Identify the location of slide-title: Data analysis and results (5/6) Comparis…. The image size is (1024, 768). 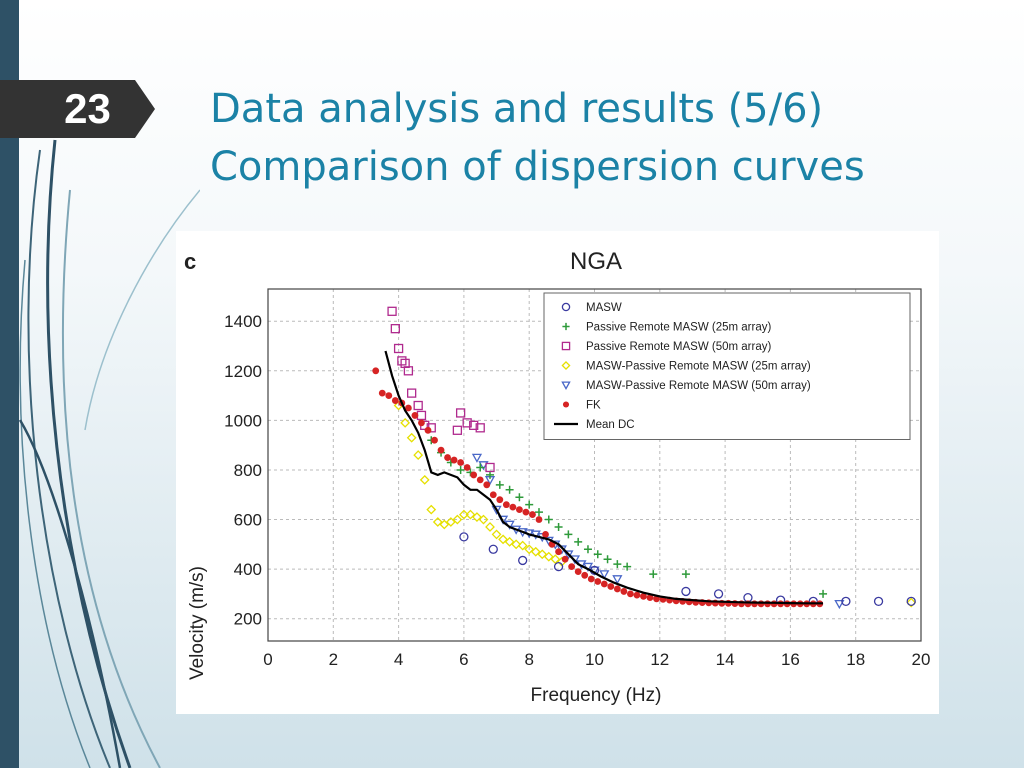
(610, 138).